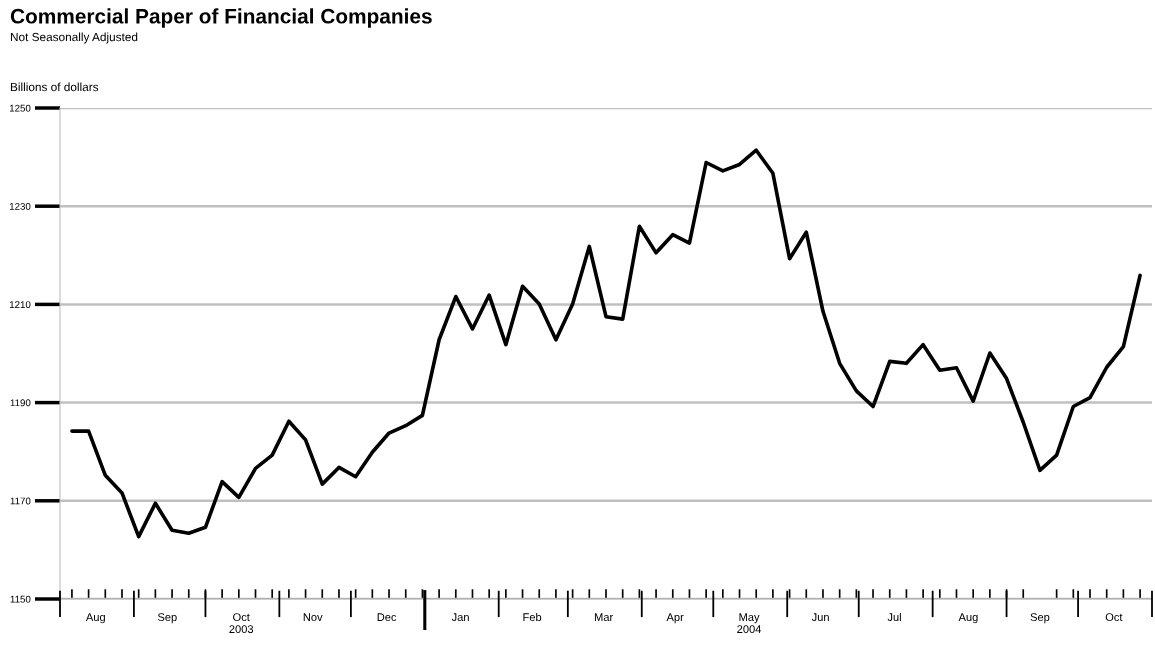 The height and width of the screenshot is (651, 1155). What do you see at coordinates (894, 617) in the screenshot?
I see `x-tick-label: Jul` at bounding box center [894, 617].